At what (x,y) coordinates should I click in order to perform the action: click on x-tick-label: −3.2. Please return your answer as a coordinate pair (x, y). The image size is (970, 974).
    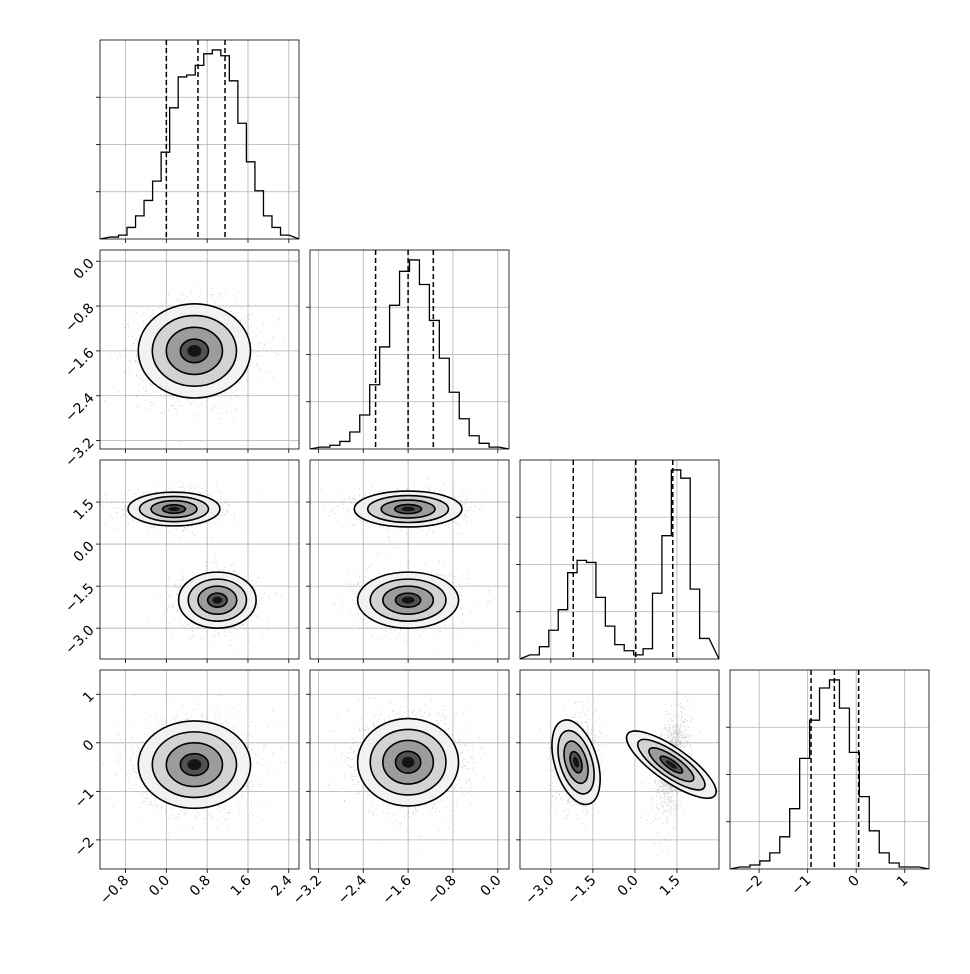
    Looking at the image, I should click on (307, 890).